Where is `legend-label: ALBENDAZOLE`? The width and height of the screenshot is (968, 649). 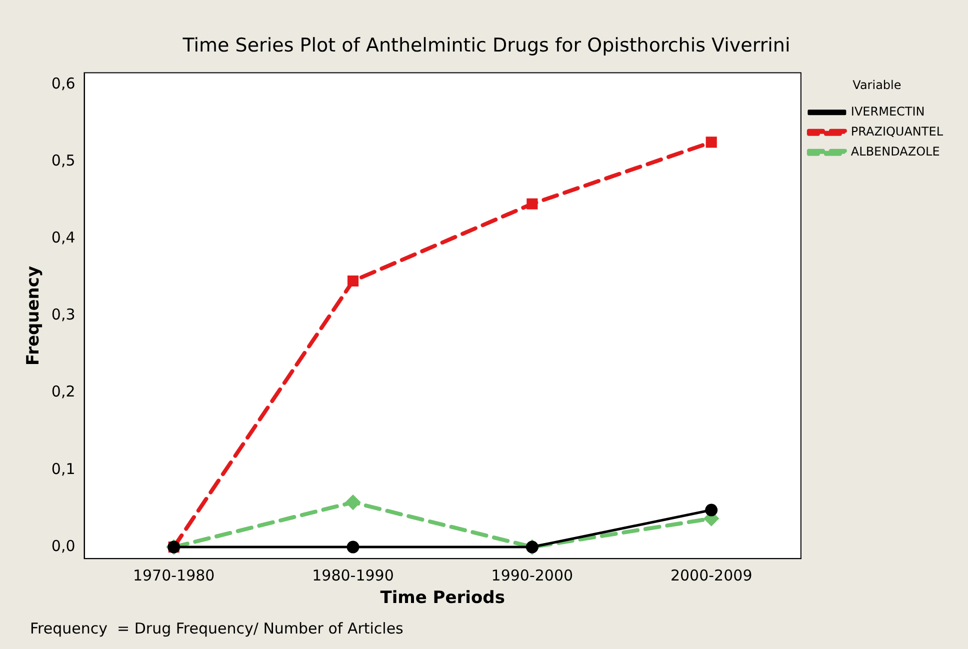 legend-label: ALBENDAZOLE is located at coordinates (895, 151).